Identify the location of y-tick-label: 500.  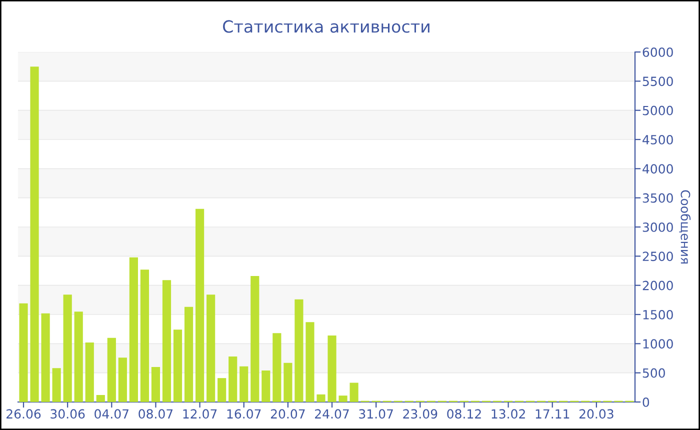
(653, 373).